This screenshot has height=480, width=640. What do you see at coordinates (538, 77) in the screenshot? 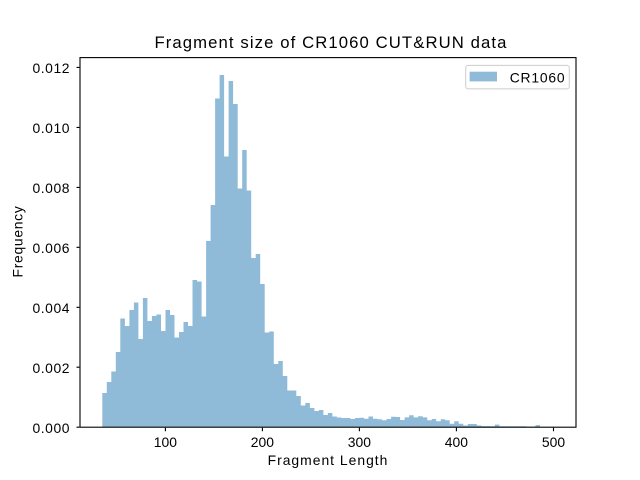
I see `svg-text: CR1060` at bounding box center [538, 77].